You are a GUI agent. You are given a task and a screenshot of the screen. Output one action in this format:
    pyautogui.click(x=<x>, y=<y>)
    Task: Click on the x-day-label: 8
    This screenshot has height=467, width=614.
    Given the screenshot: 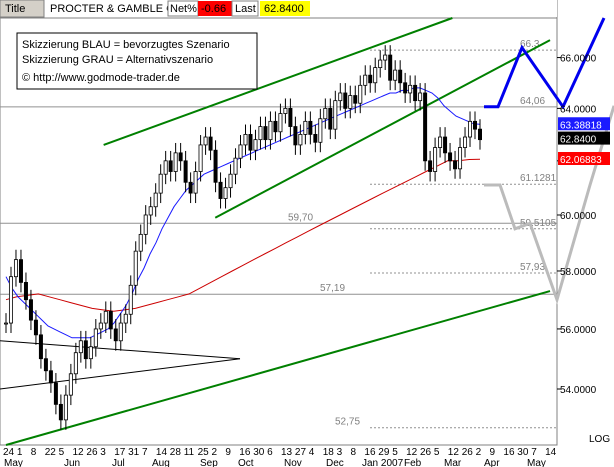 What is the action you would take?
    pyautogui.click(x=34, y=452)
    